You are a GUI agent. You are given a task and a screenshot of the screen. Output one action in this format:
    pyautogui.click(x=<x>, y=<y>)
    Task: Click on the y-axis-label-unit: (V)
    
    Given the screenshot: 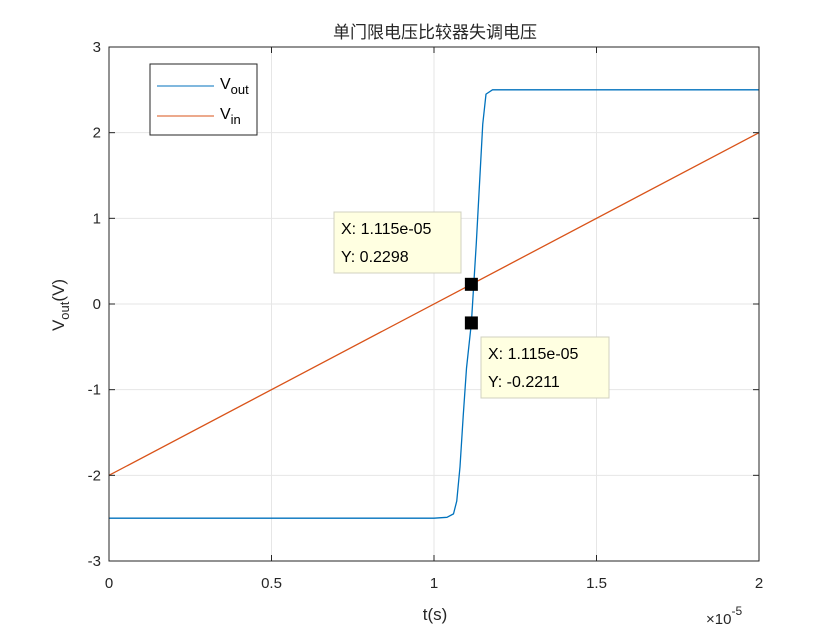 What is the action you would take?
    pyautogui.click(x=58, y=290)
    